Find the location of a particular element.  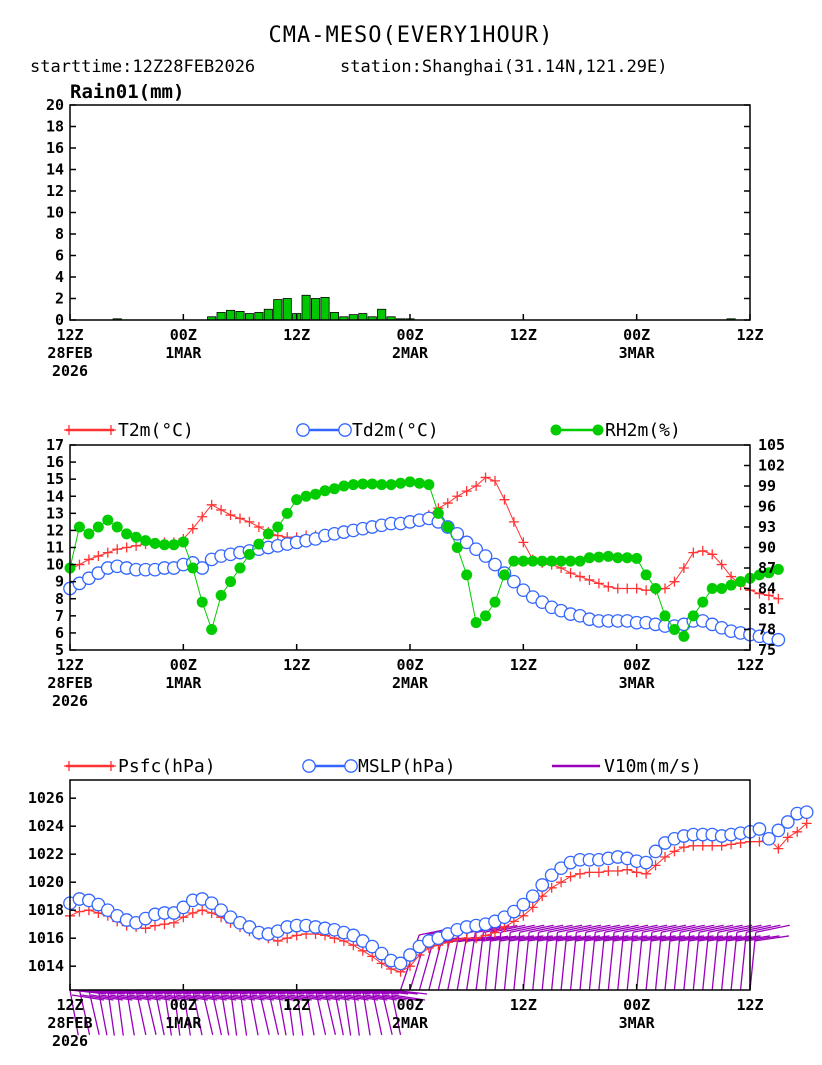

x-tick-date: 2MAR is located at coordinates (410, 1023).